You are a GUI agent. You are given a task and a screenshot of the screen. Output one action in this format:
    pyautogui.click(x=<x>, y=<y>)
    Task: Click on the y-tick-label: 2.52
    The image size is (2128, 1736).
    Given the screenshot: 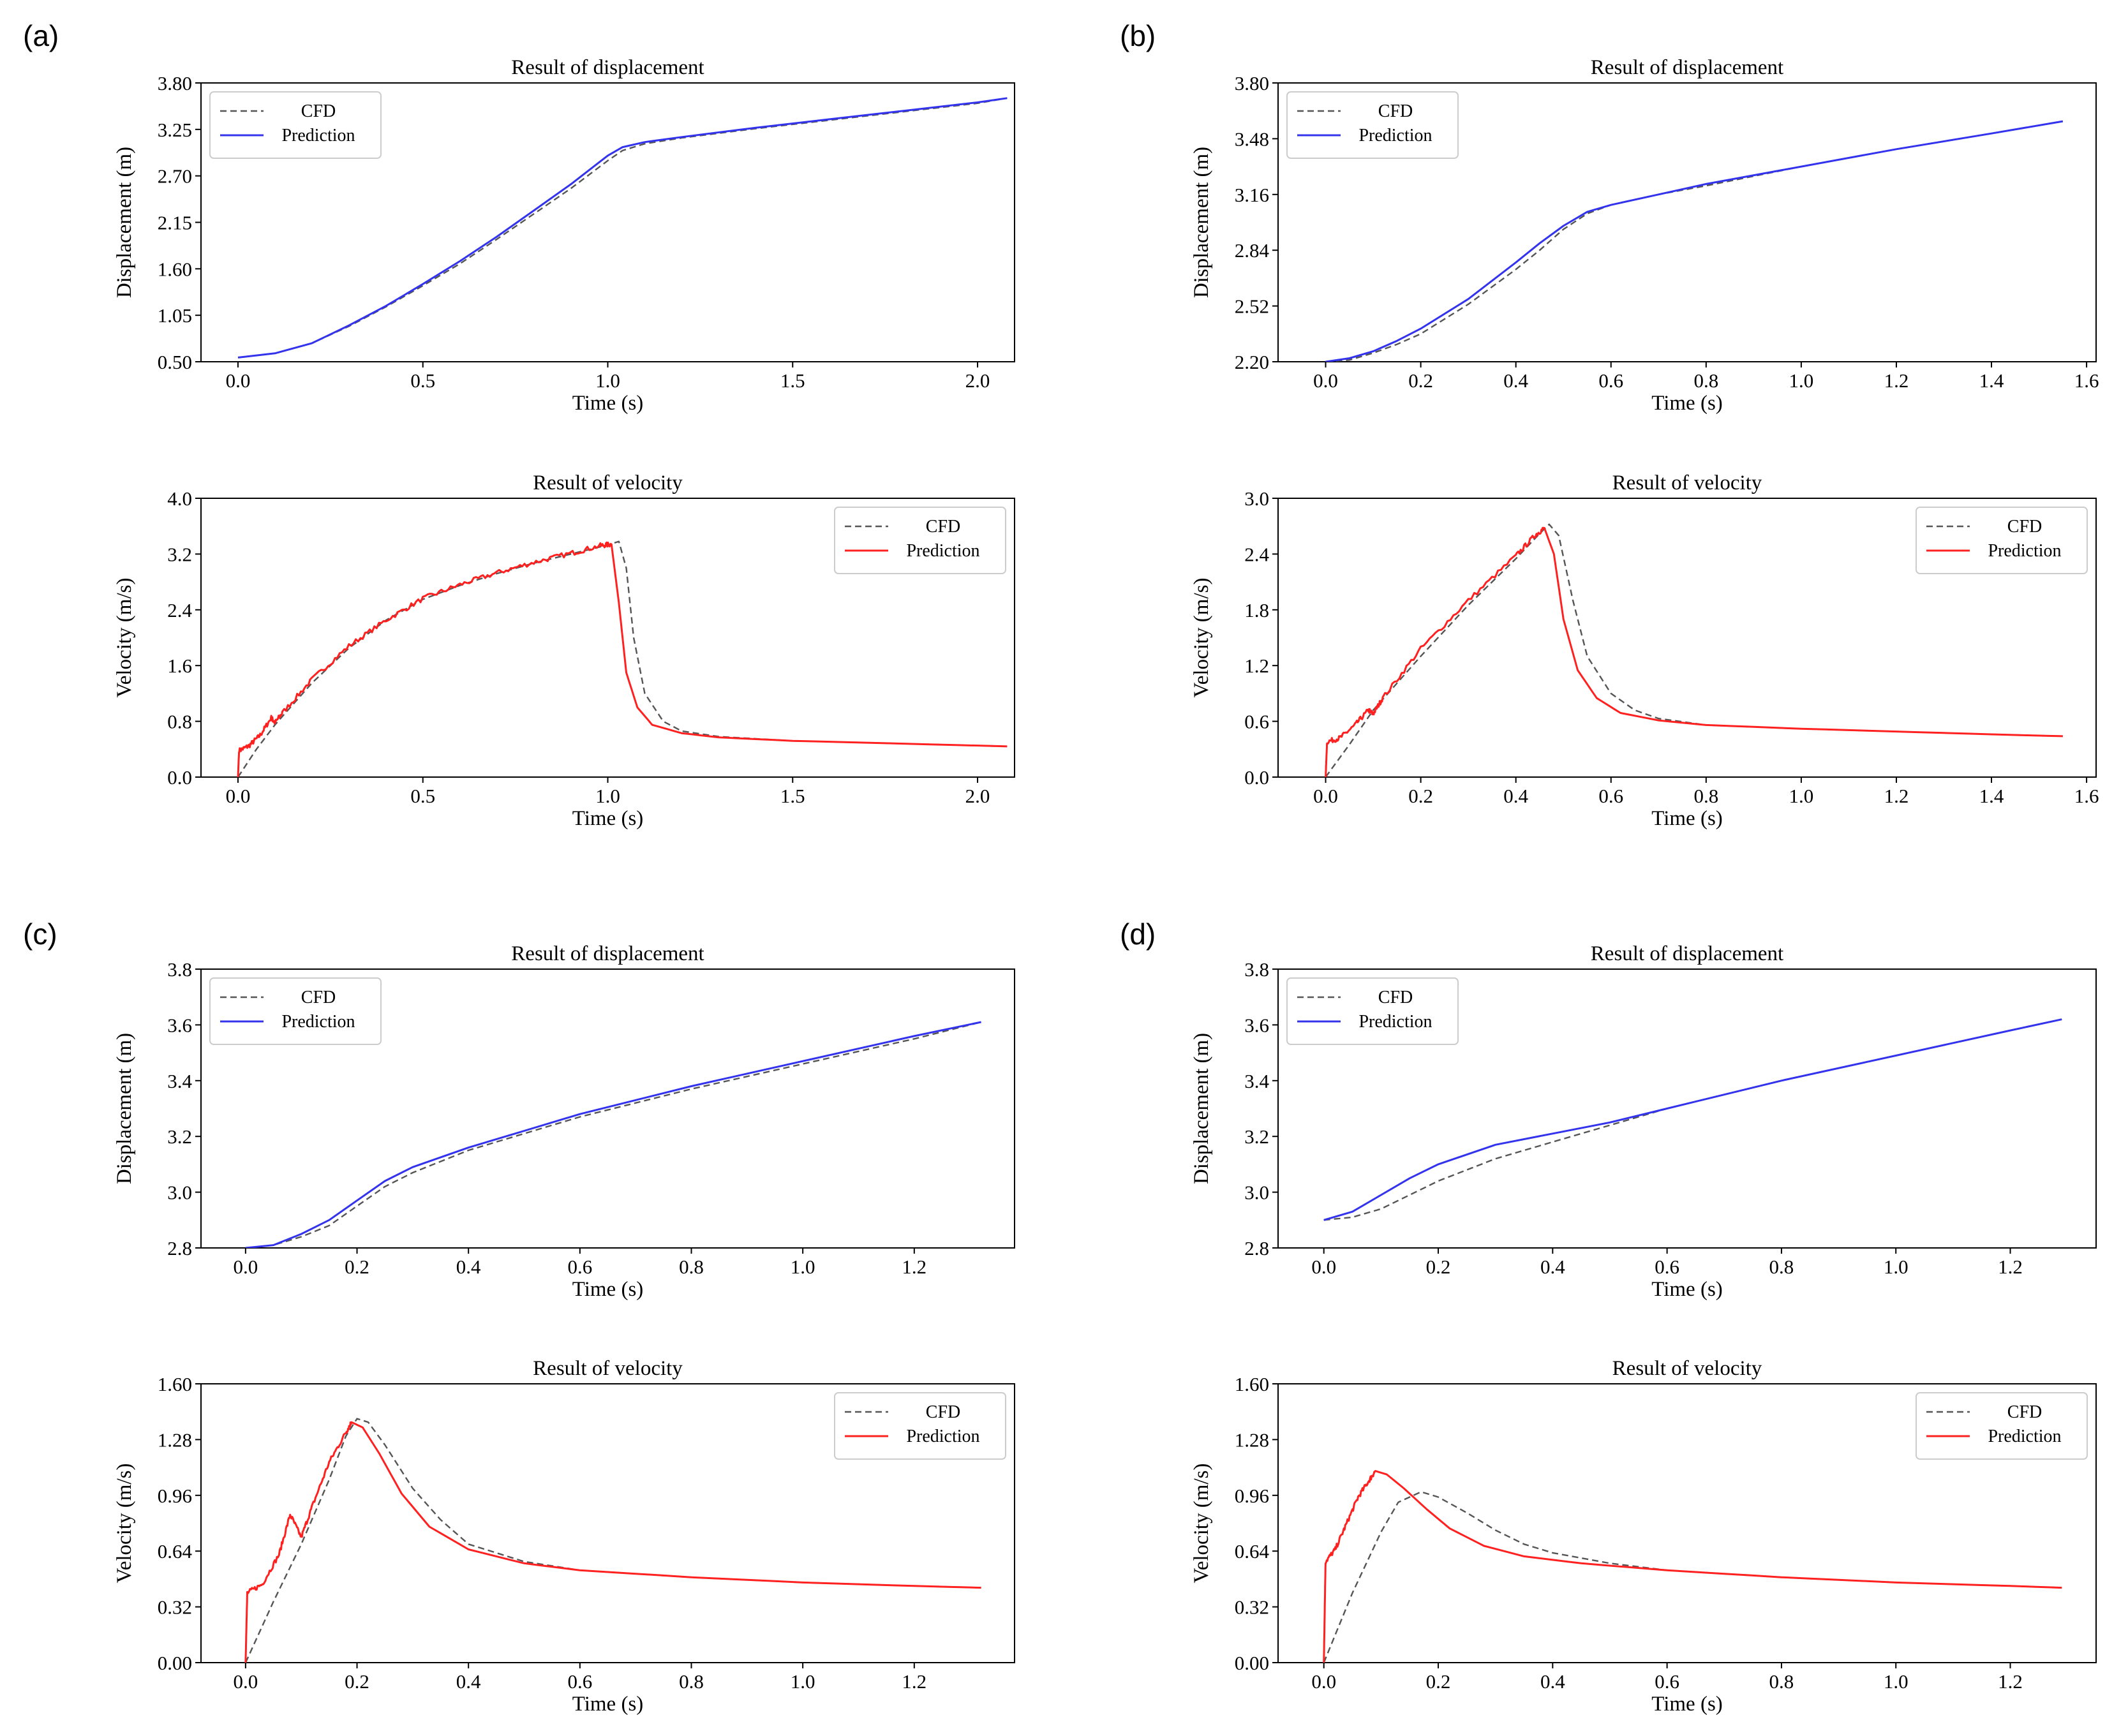 What is the action you would take?
    pyautogui.click(x=1252, y=307)
    